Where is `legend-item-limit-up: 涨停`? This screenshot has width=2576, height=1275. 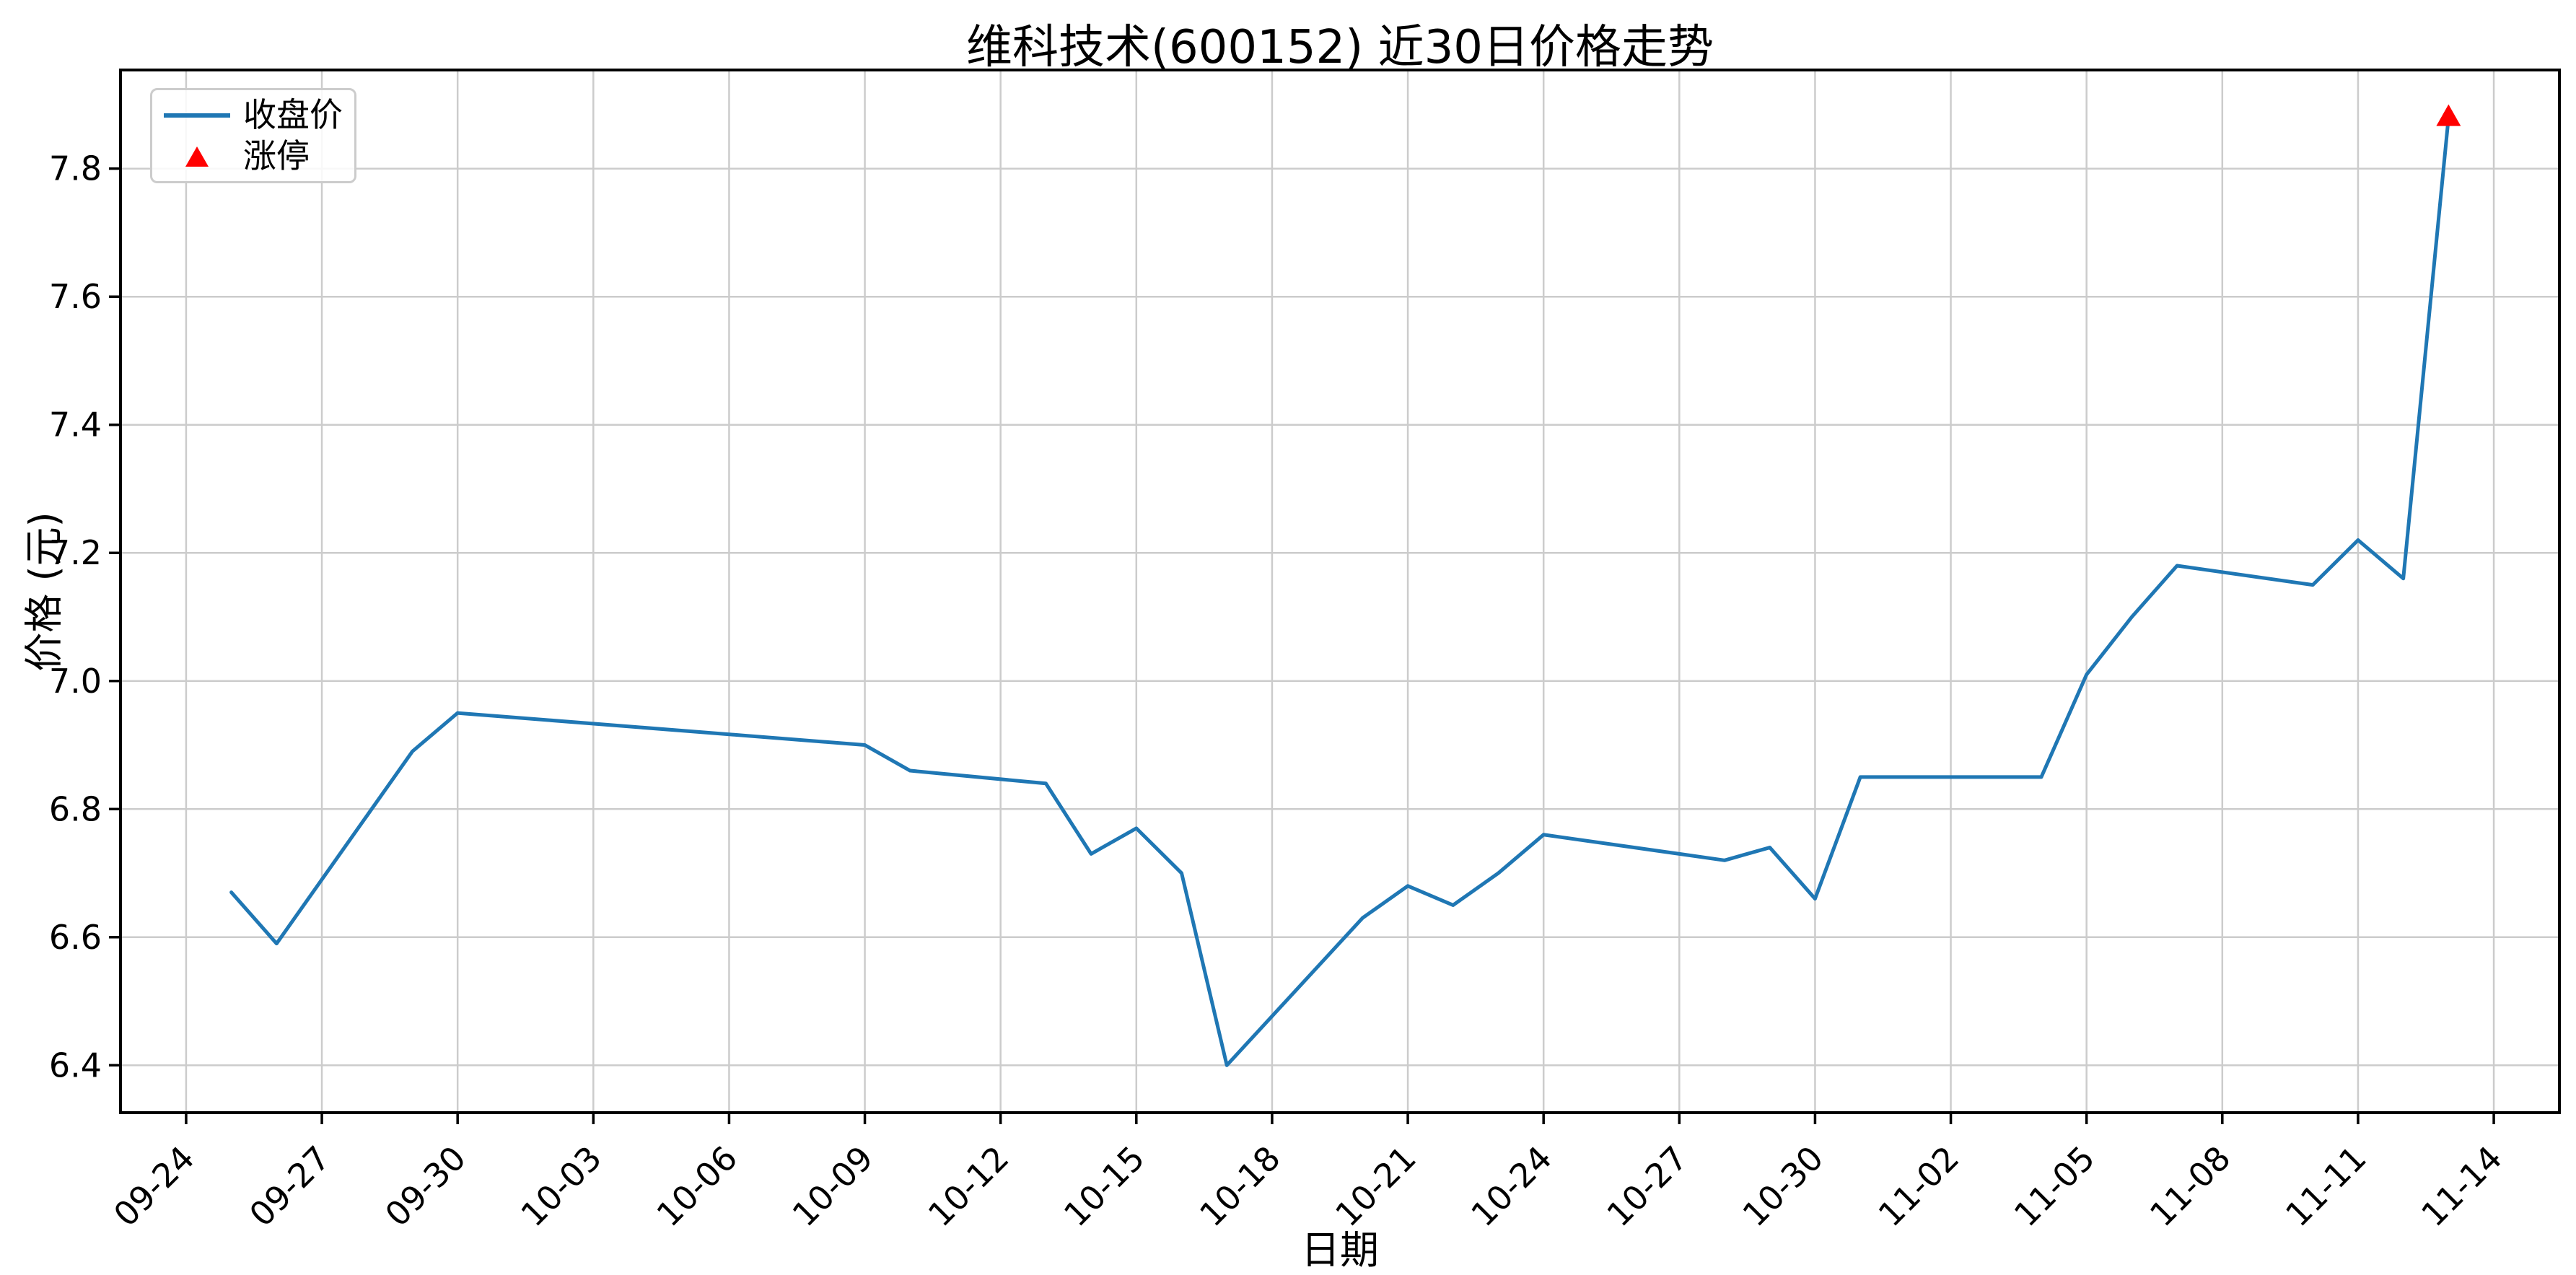 legend-item-limit-up: 涨停 is located at coordinates (253, 157).